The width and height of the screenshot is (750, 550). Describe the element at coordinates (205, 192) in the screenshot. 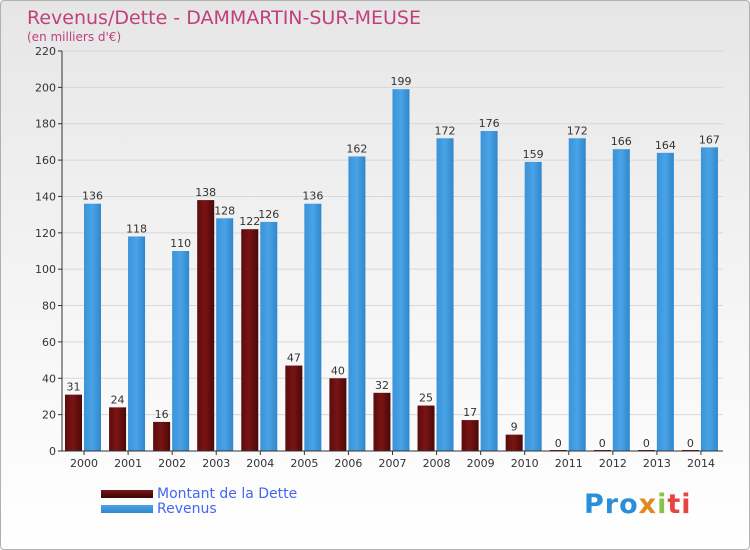

I see `debt-value-label: 138` at that location.